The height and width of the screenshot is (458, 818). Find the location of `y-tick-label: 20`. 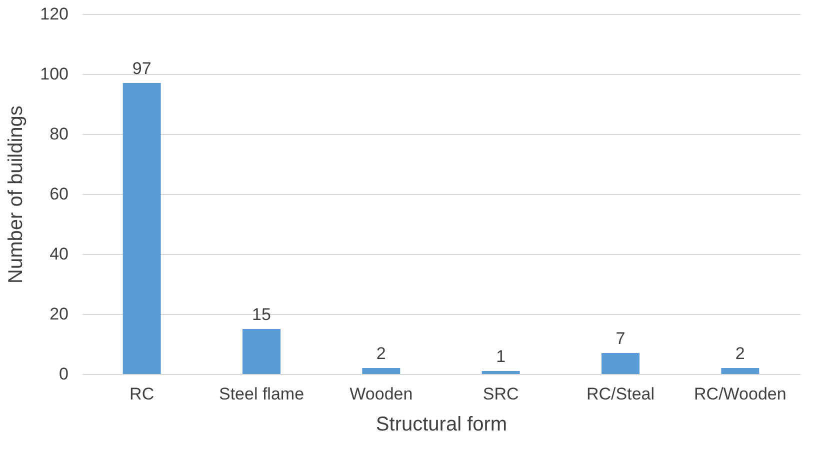

y-tick-label: 20 is located at coordinates (59, 314).